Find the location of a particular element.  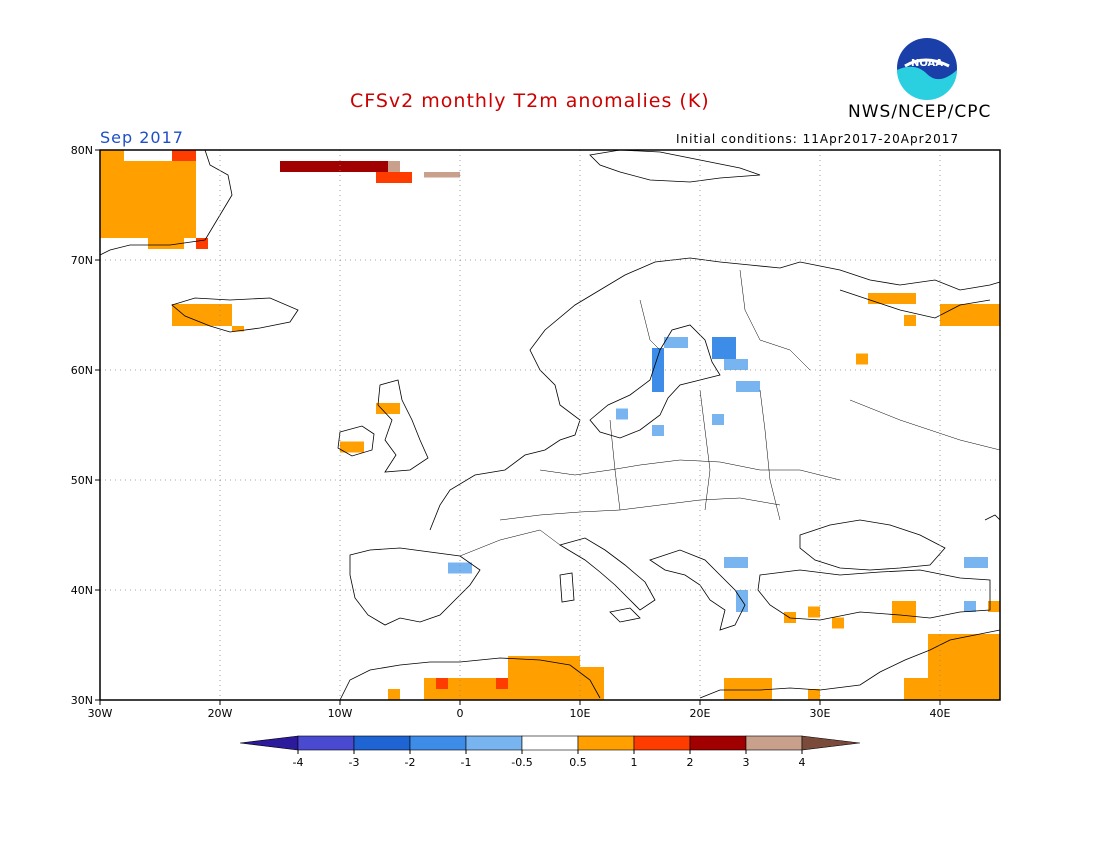

lon-tick-label: 30E is located at coordinates (820, 713).